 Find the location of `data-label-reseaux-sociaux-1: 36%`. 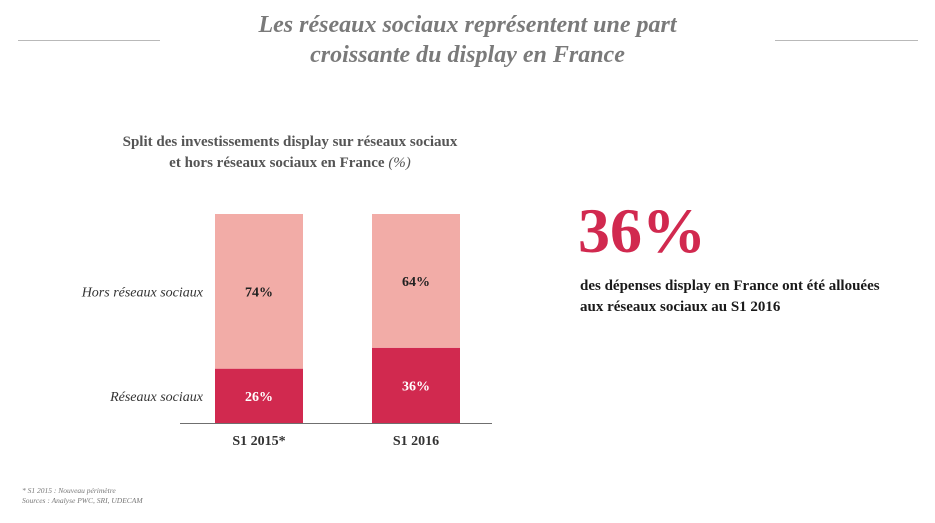

data-label-reseaux-sociaux-1: 36% is located at coordinates (416, 386).